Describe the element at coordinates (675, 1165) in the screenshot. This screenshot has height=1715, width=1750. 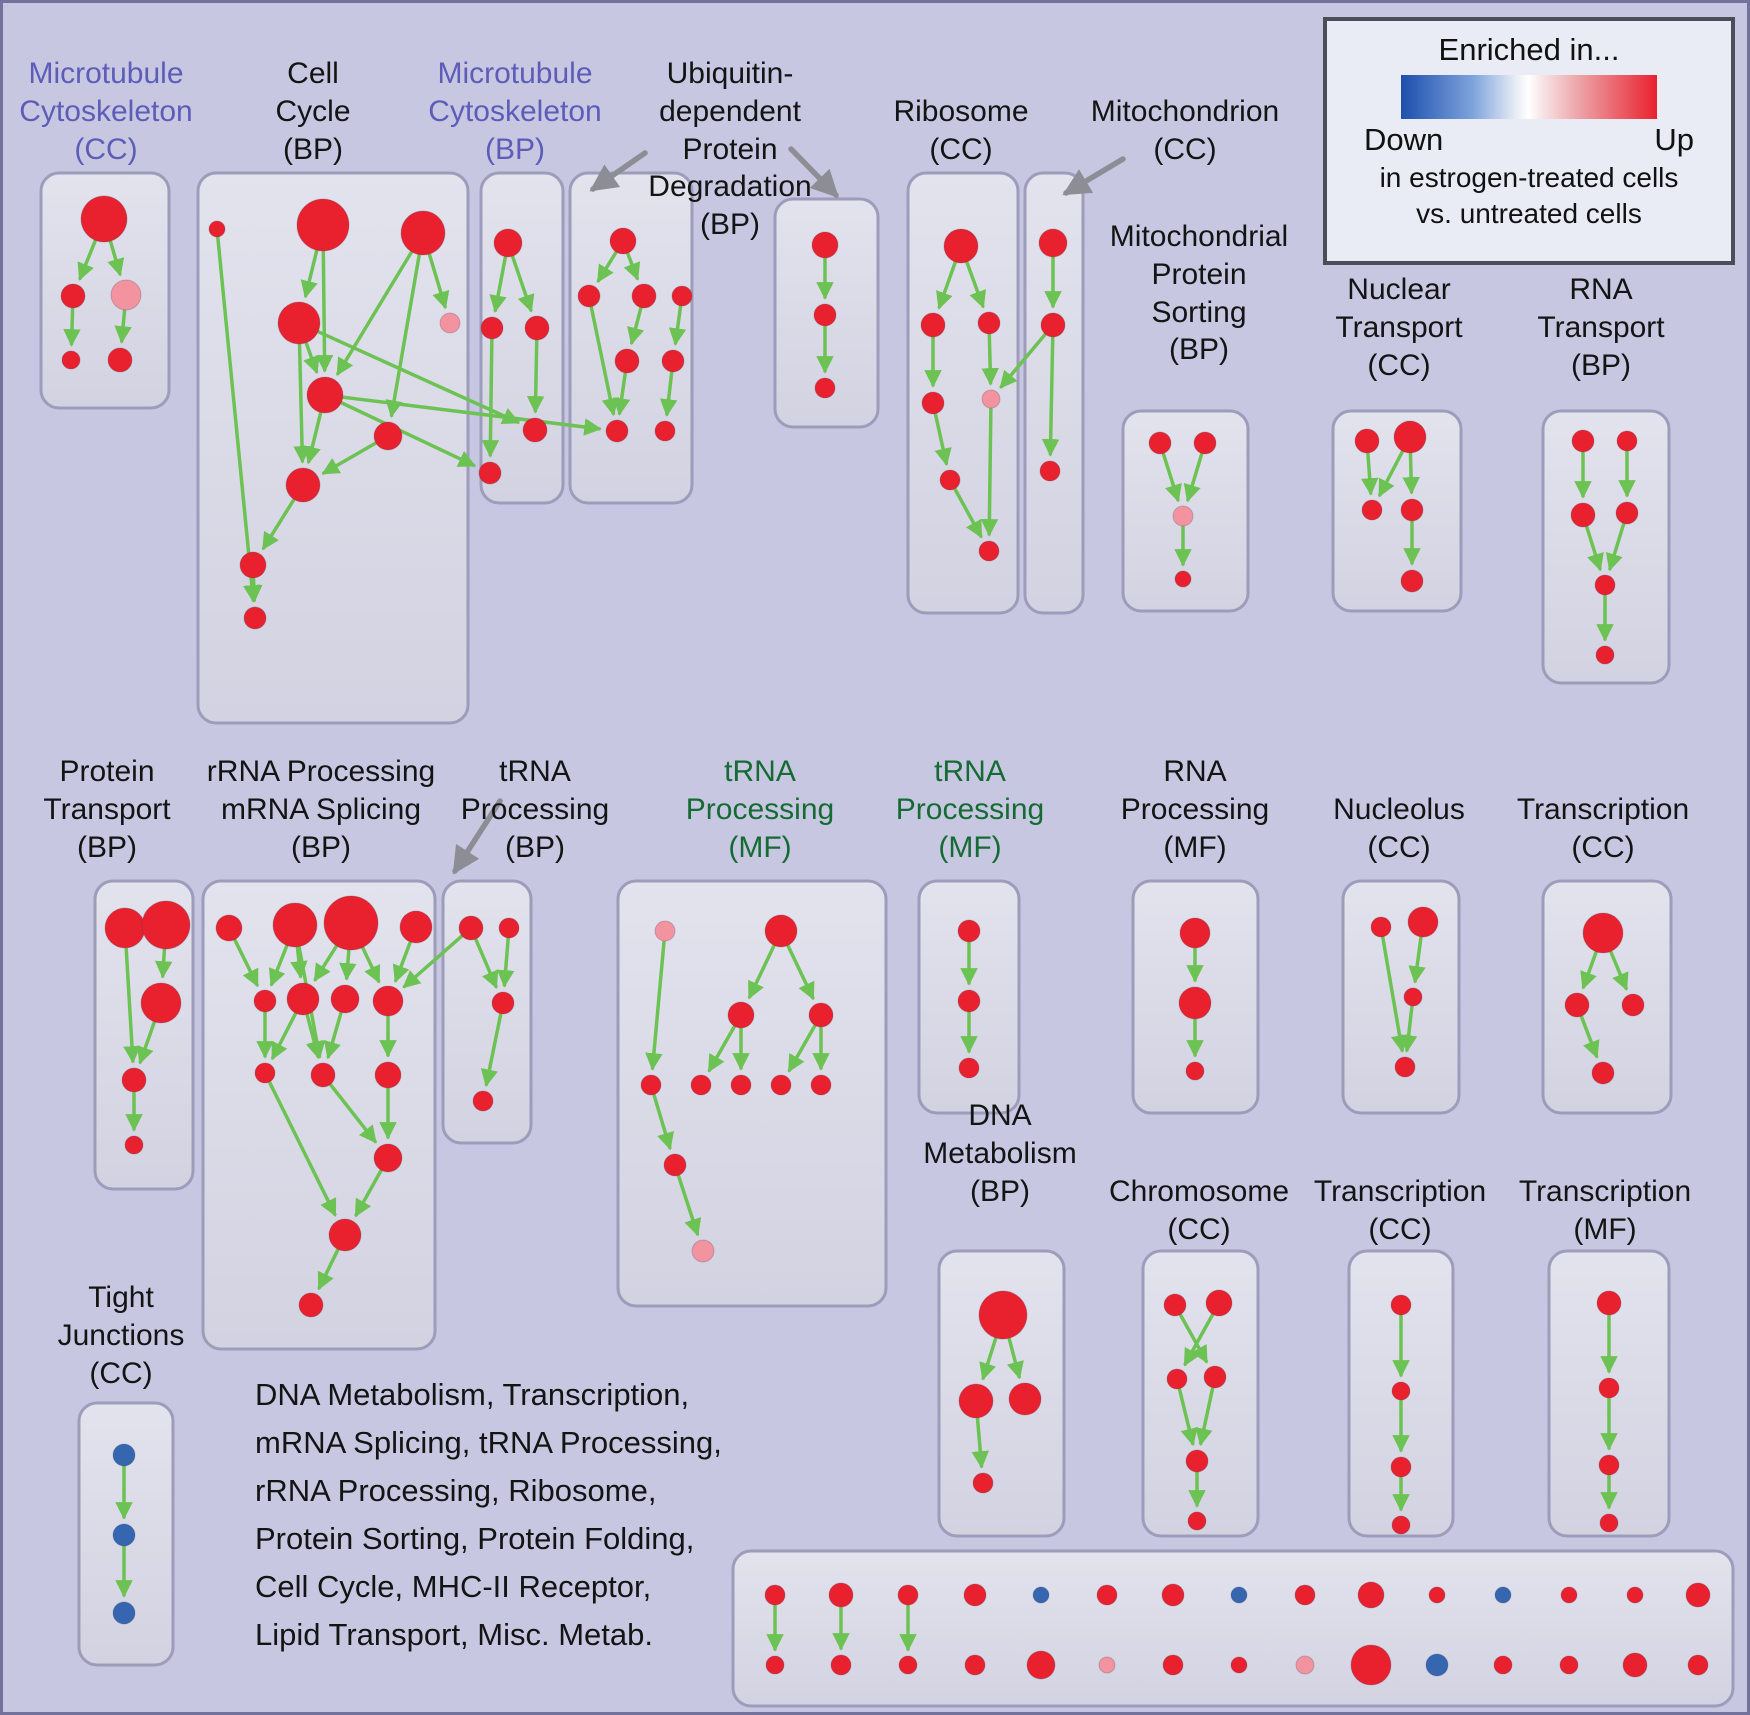
I see `go-node-p10` at that location.